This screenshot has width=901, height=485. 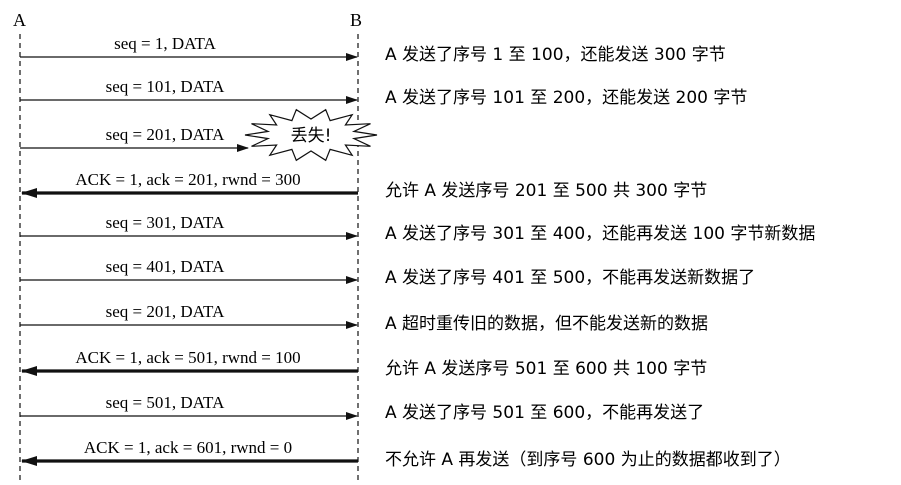 What do you see at coordinates (187, 179) in the screenshot?
I see `message-label: ACK = 1, ack = 201, rwnd = 300` at bounding box center [187, 179].